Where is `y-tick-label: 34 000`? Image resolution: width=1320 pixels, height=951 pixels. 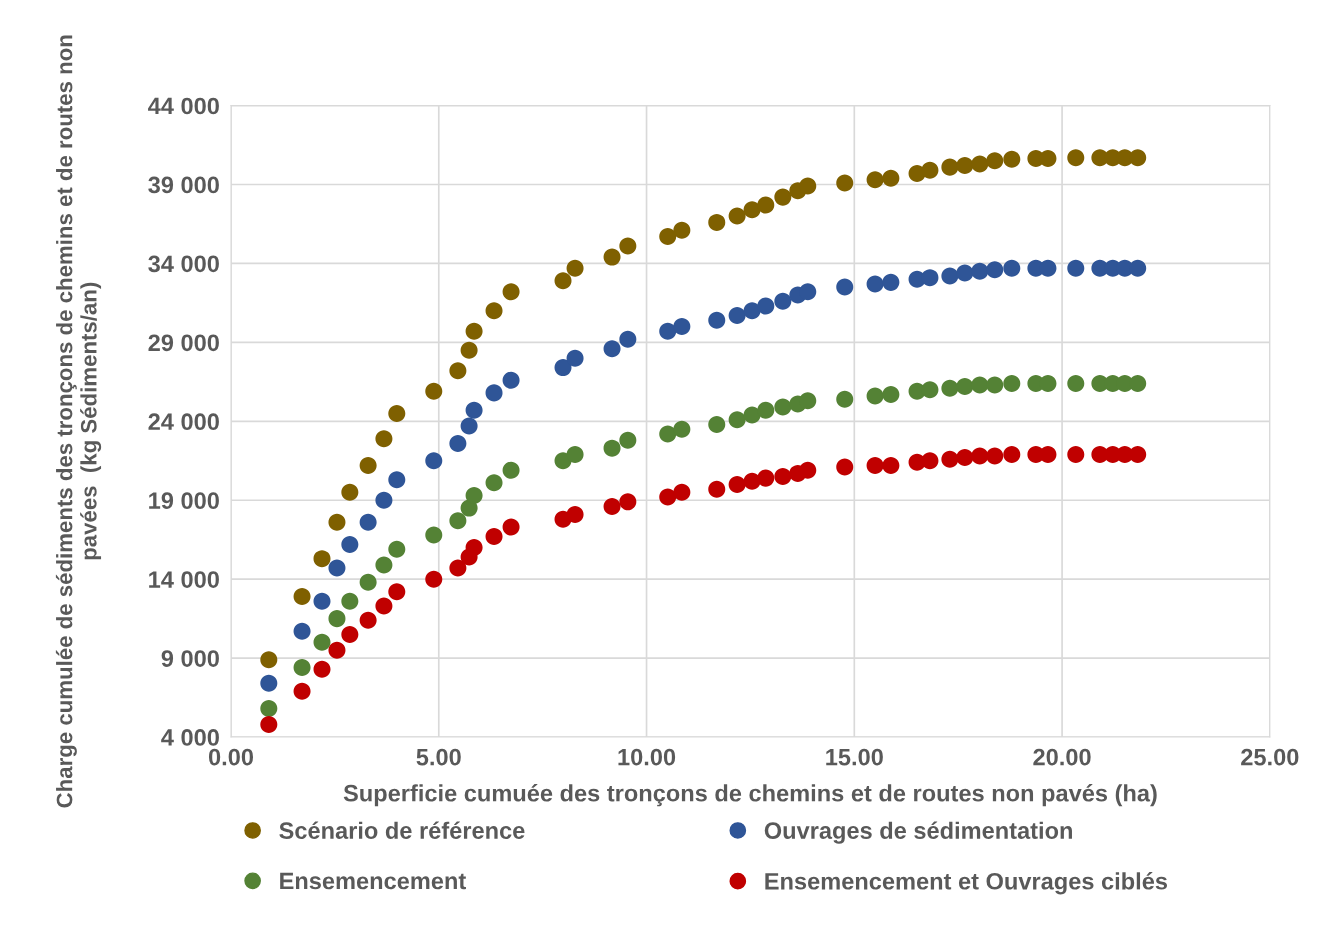
y-tick-label: 34 000 is located at coordinates (183, 264).